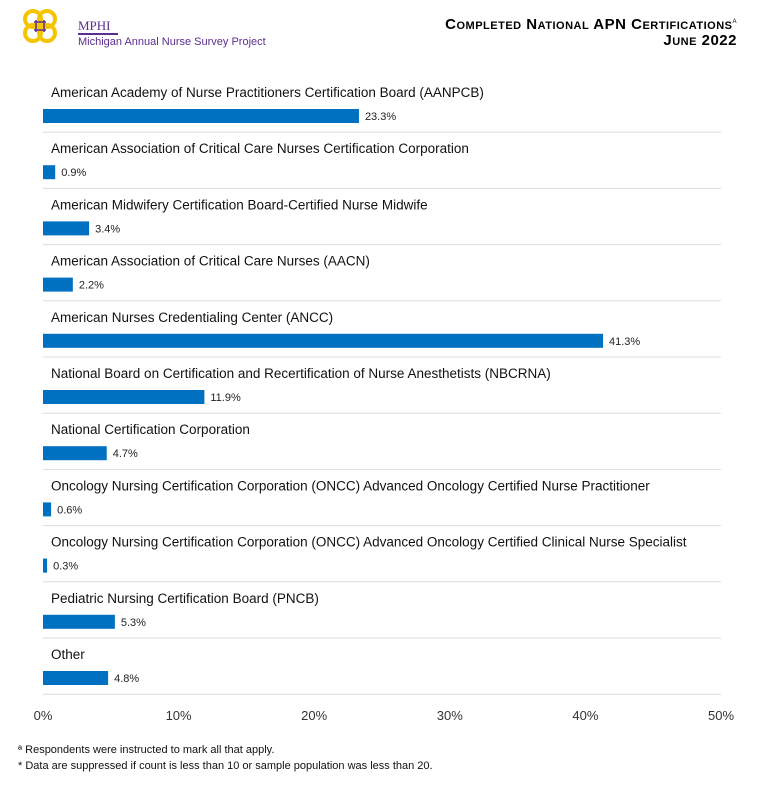  What do you see at coordinates (734, 20) in the screenshot?
I see `title-footnote-marker: a` at bounding box center [734, 20].